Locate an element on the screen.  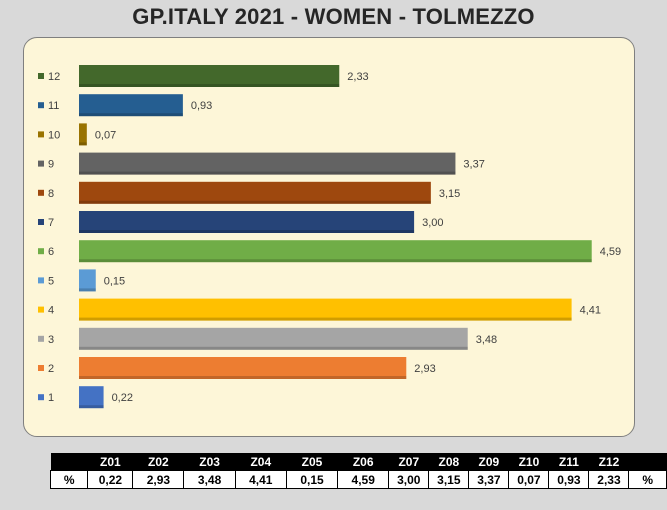
table-value-cell: 4,41 is located at coordinates (260, 479).